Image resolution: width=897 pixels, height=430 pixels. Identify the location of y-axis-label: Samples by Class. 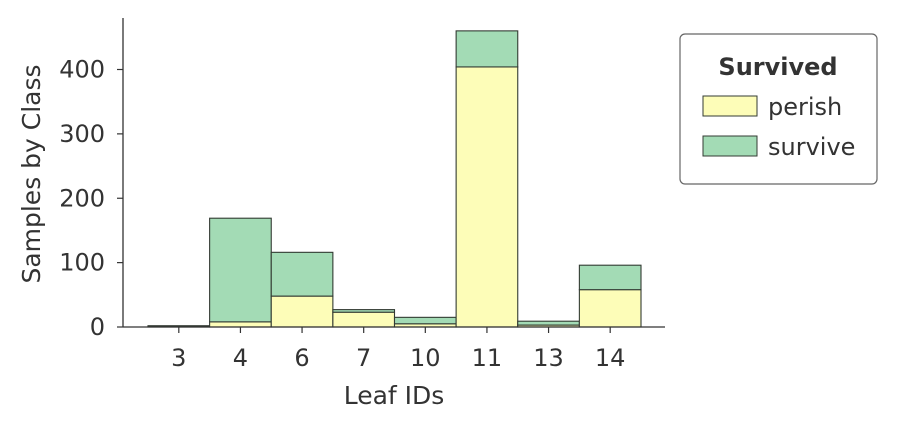
(31, 173).